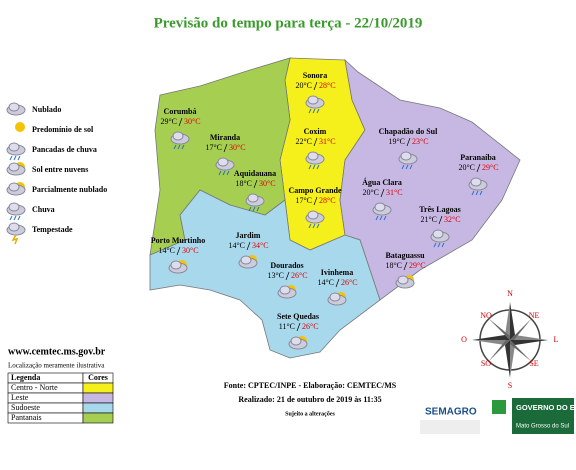 This screenshot has width=576, height=470. What do you see at coordinates (478, 157) in the screenshot?
I see `city-name: Paranaíba` at bounding box center [478, 157].